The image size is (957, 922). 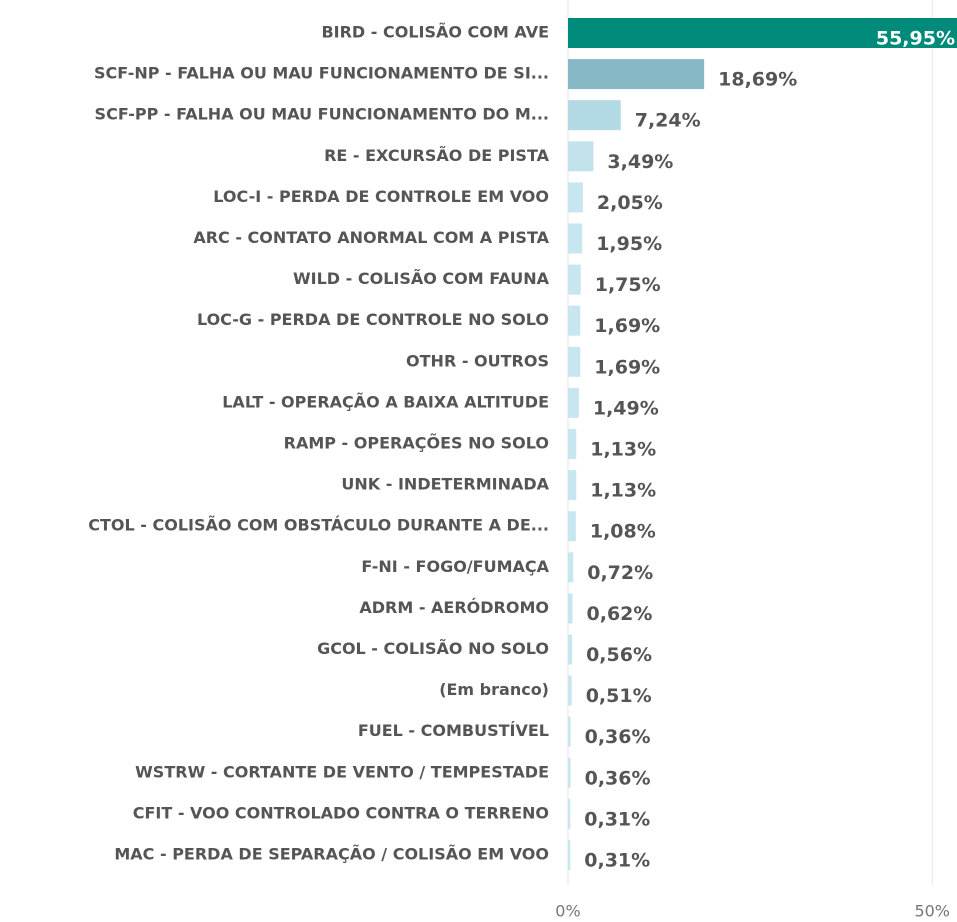 I want to click on category-label: WSTRW - CORTANTE DE VENTO / TEMPESTADE, so click(x=342, y=771).